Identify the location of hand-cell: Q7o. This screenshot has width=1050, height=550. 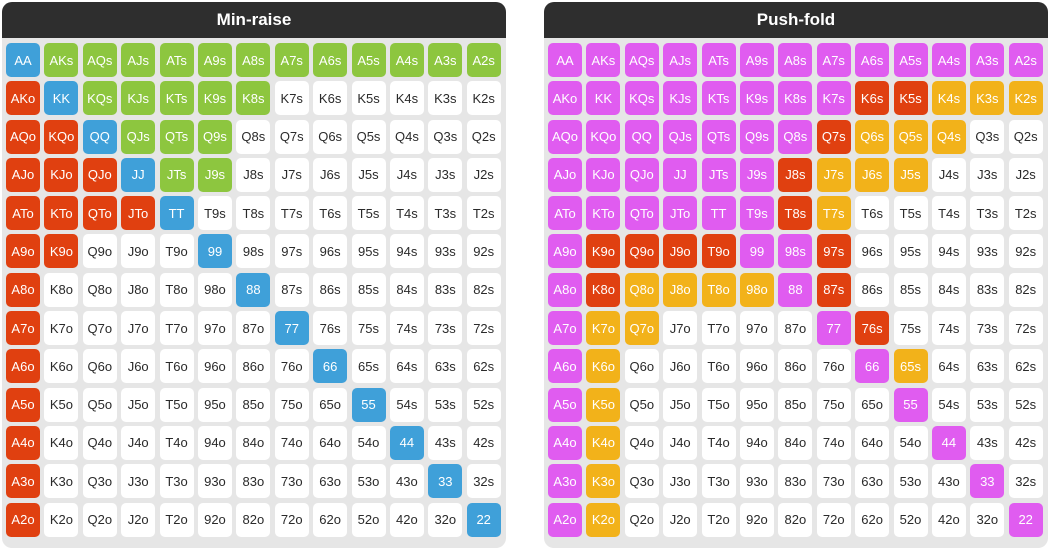
(99, 328).